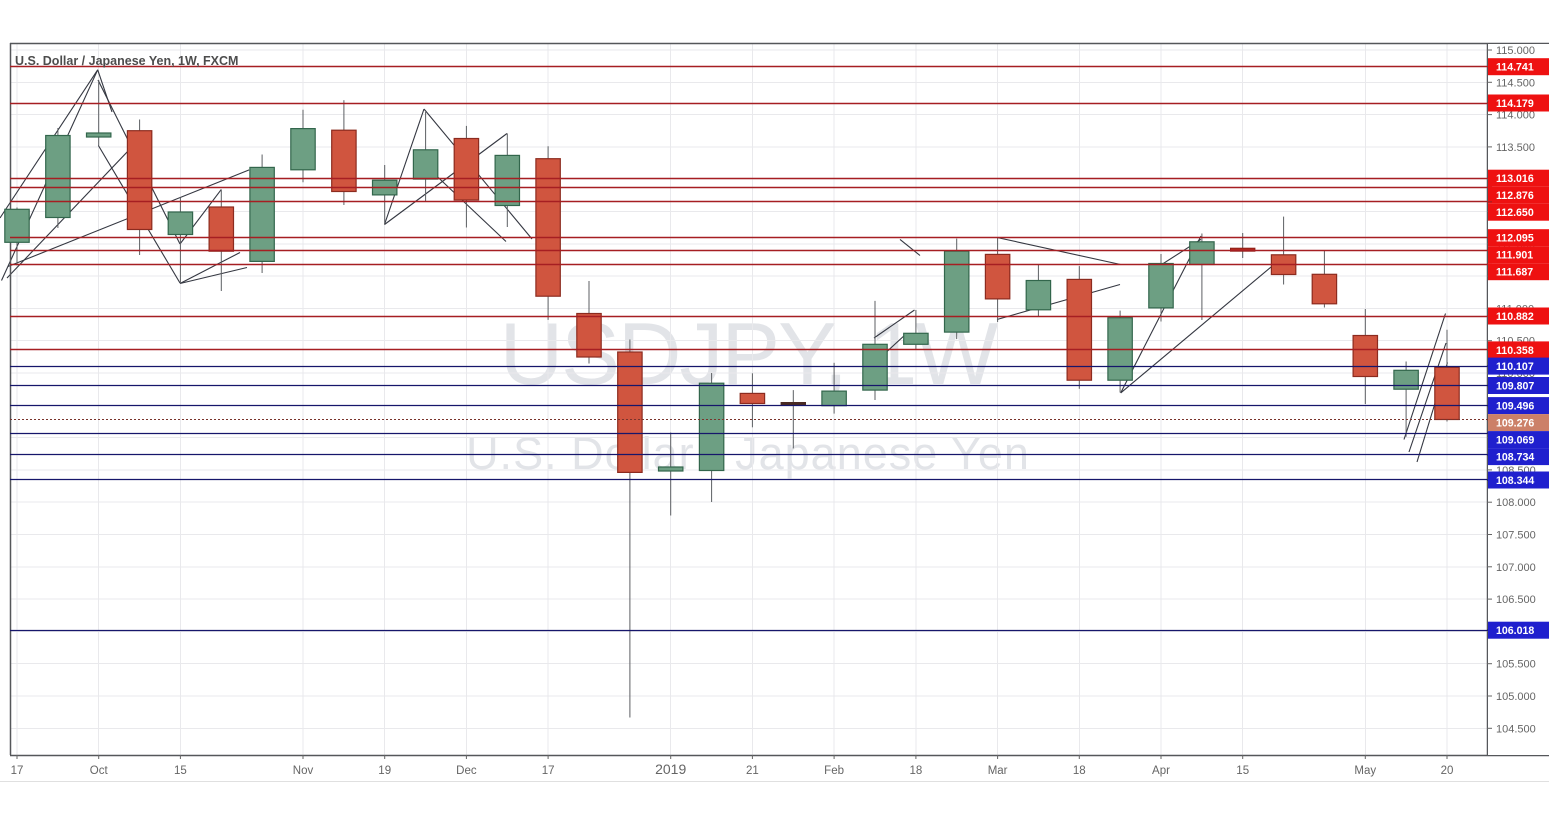 The height and width of the screenshot is (824, 1549). What do you see at coordinates (1515, 239) in the screenshot?
I see `svg-text: 112.095` at bounding box center [1515, 239].